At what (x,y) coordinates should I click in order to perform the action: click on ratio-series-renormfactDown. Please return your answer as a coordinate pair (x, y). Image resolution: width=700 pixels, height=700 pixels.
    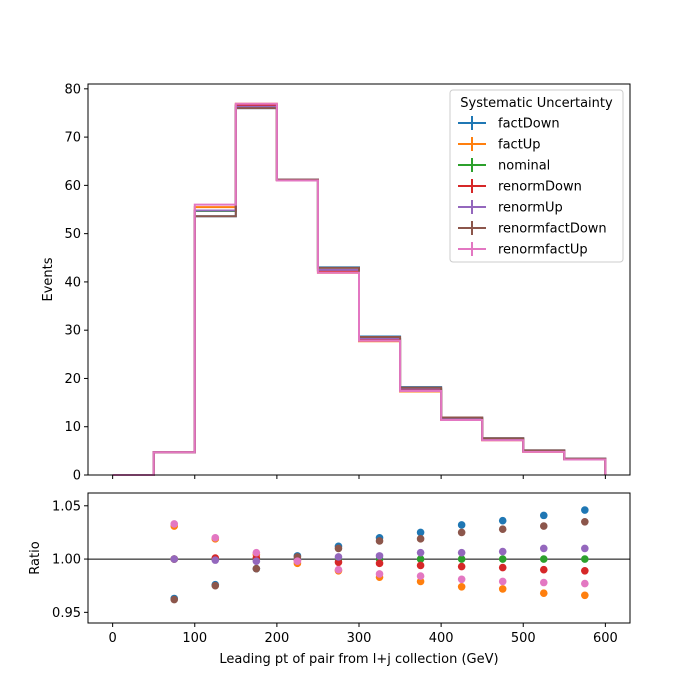
    Looking at the image, I should click on (379, 560).